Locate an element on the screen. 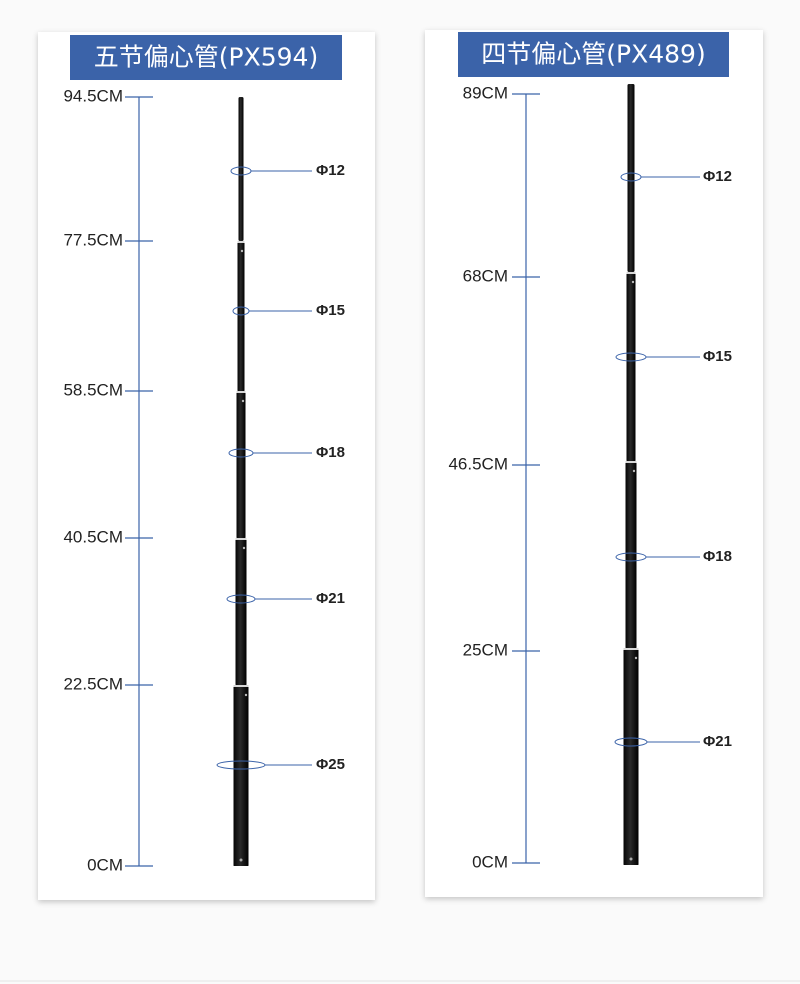  scale-label: 25CM is located at coordinates (485, 649).